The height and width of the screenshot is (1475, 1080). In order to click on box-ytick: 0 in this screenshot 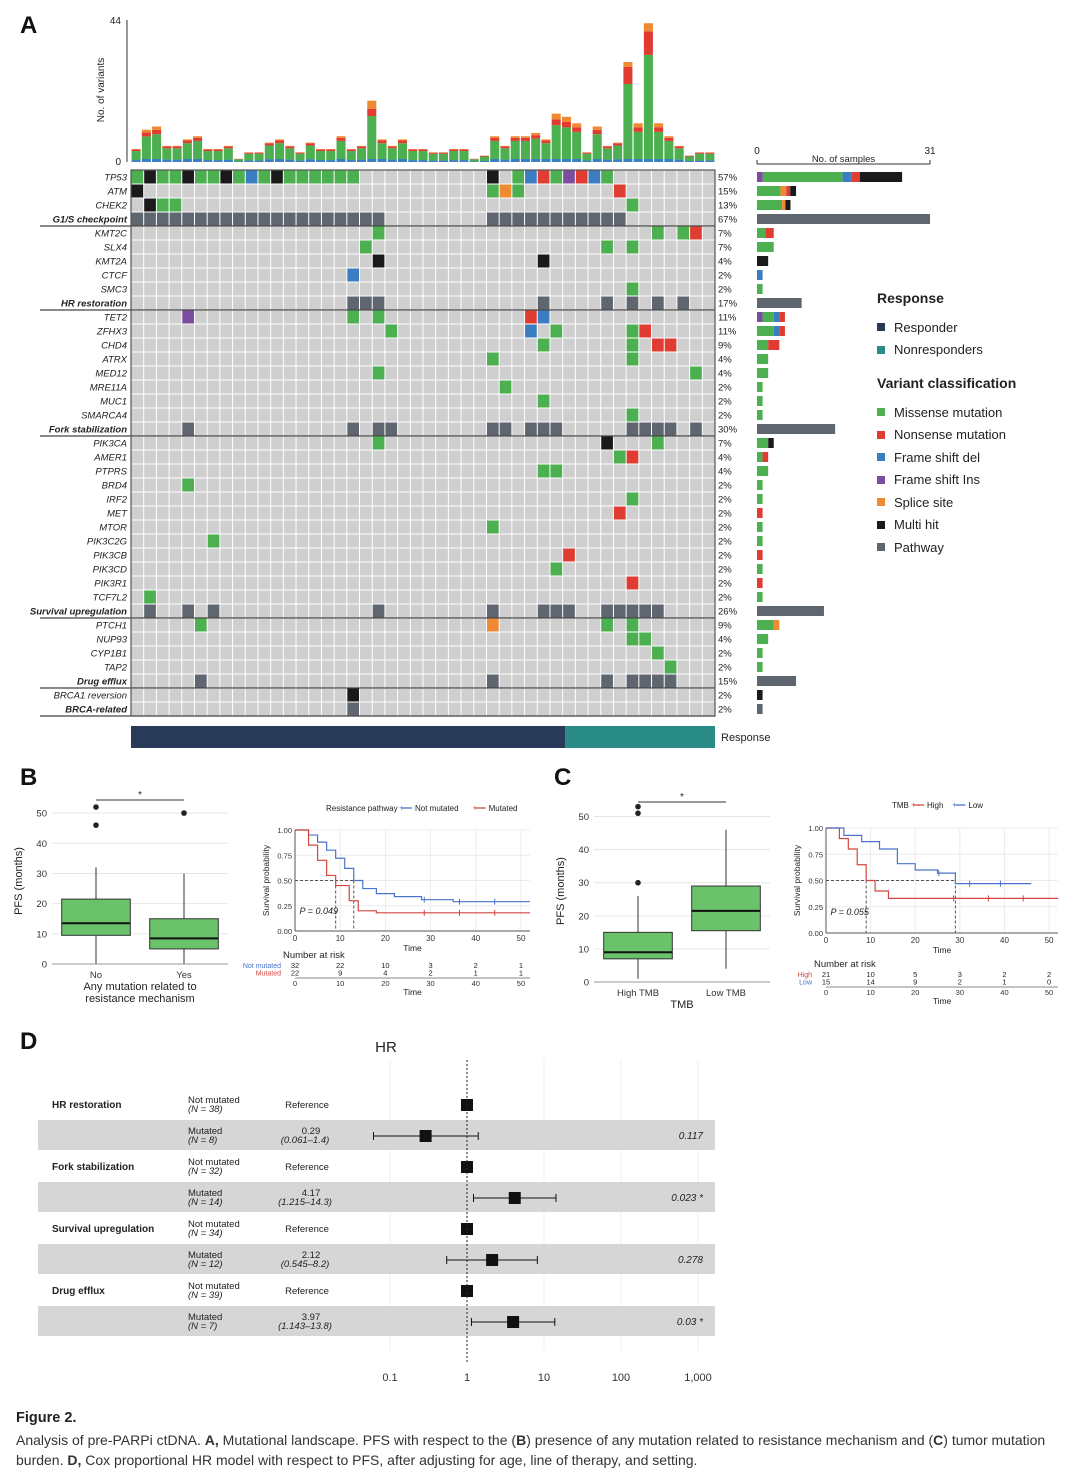, I will do `click(44, 965)`.